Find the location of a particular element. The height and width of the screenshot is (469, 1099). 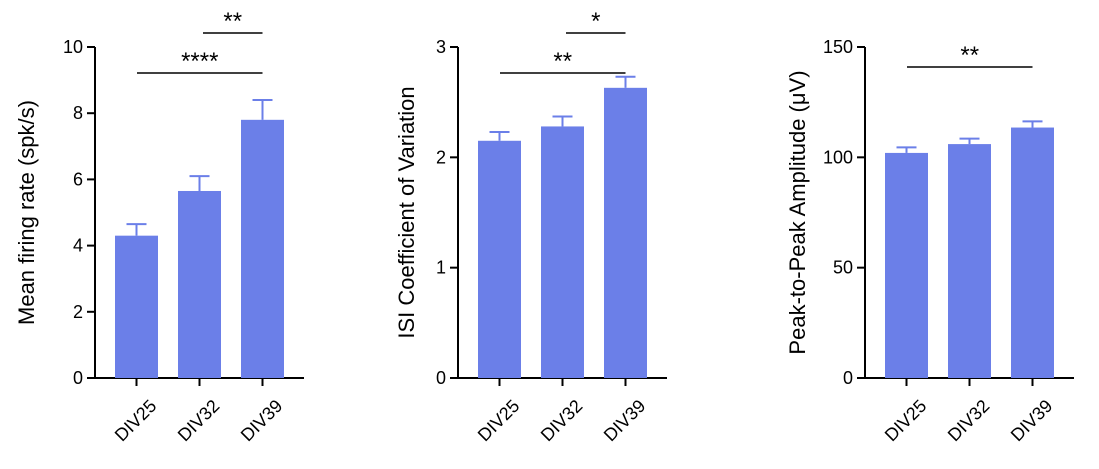

y-tick-label: 1 is located at coordinates (441, 268).